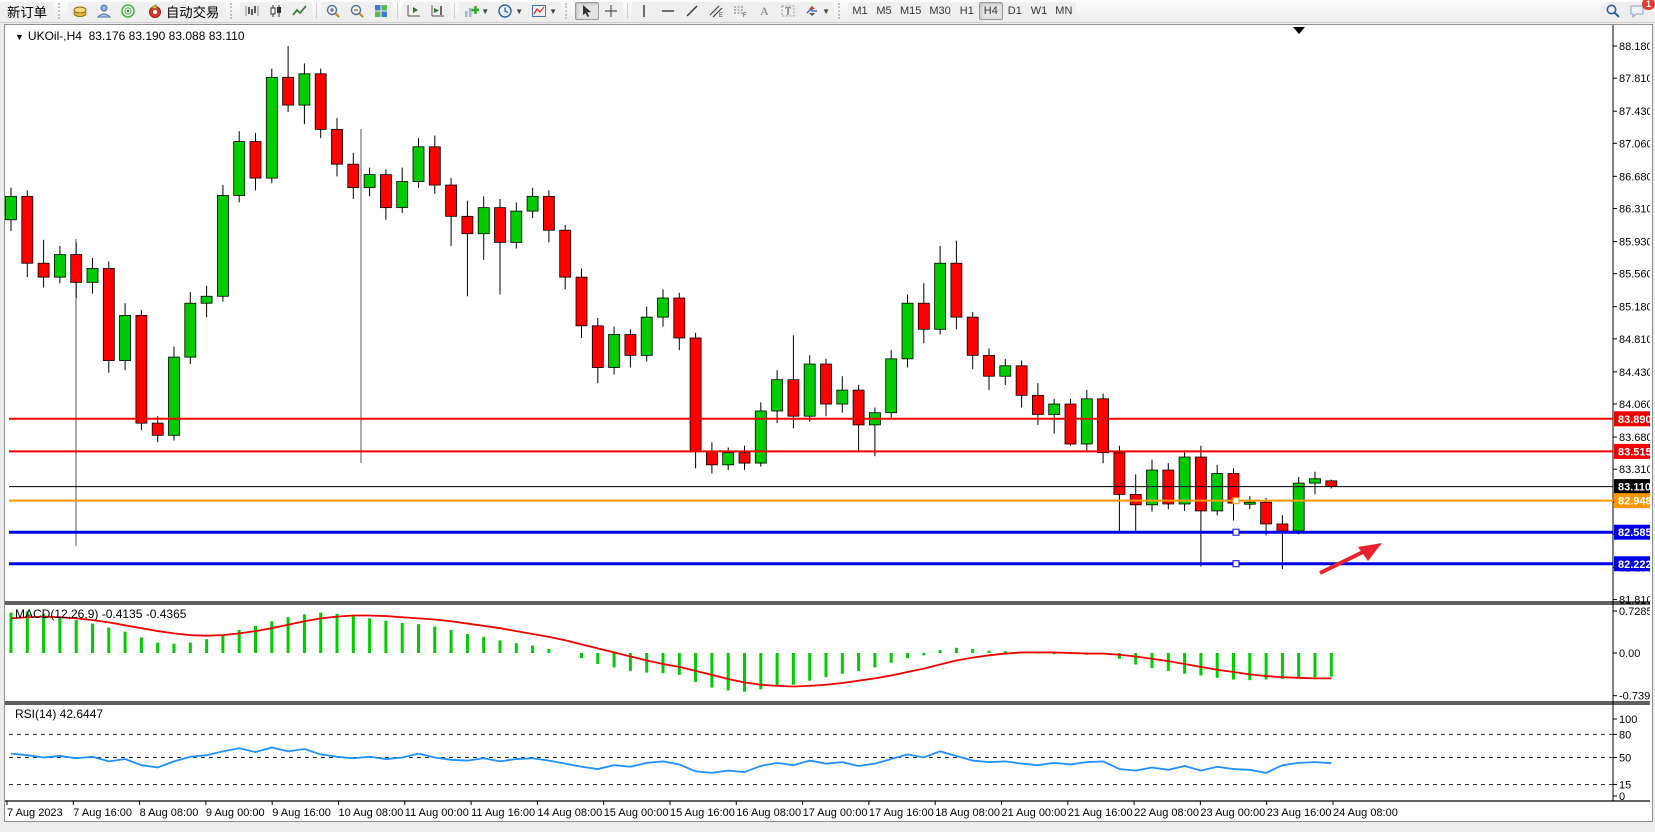  What do you see at coordinates (19, 37) in the screenshot?
I see `one-click-dropdown-icon: ▼` at bounding box center [19, 37].